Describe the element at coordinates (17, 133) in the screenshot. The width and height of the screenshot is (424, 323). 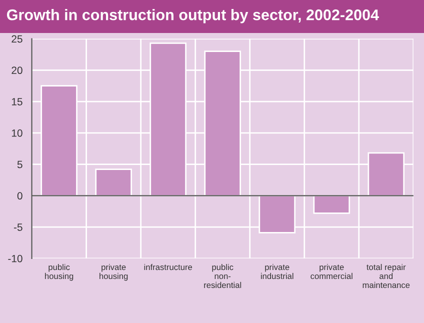
I see `y-tick-label: 10` at that location.